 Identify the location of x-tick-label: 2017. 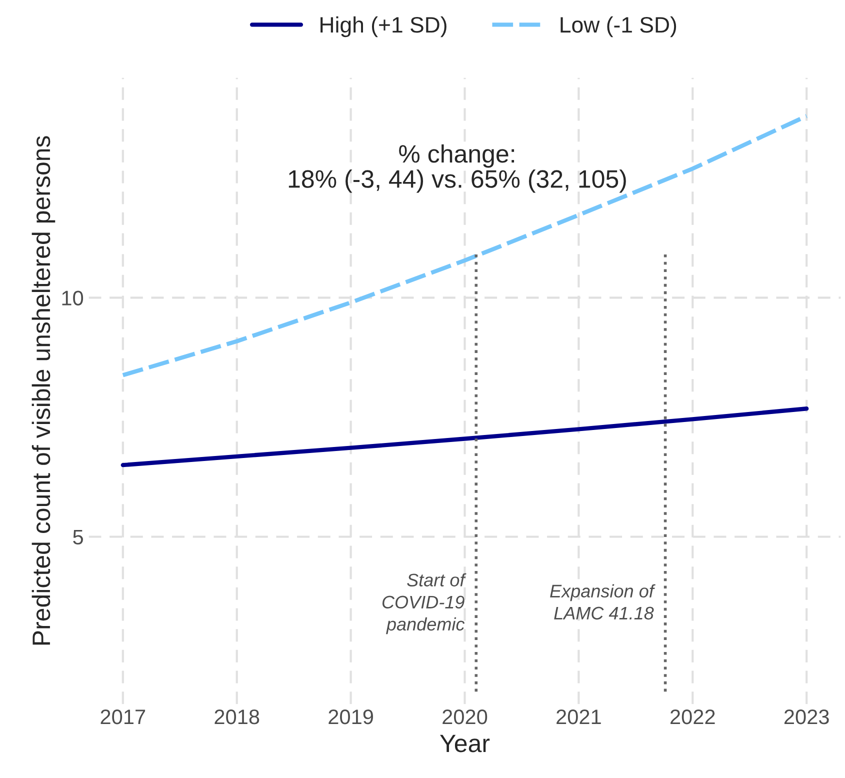
(123, 717).